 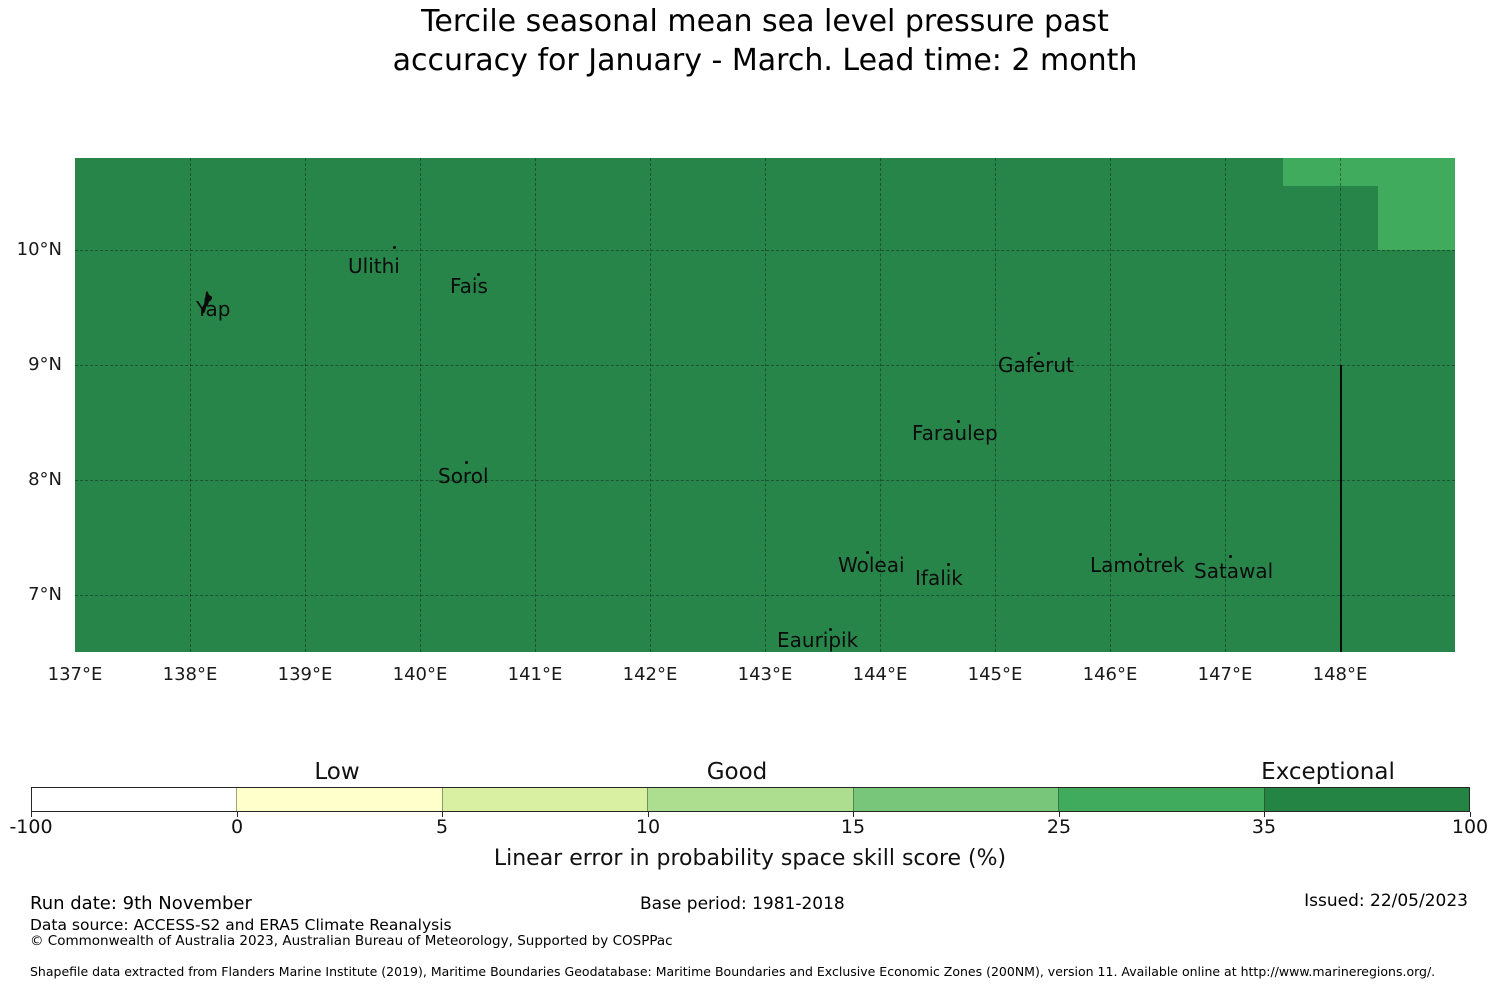 What do you see at coordinates (141, 903) in the screenshot?
I see `footer-run-date: Run date: 9th November` at bounding box center [141, 903].